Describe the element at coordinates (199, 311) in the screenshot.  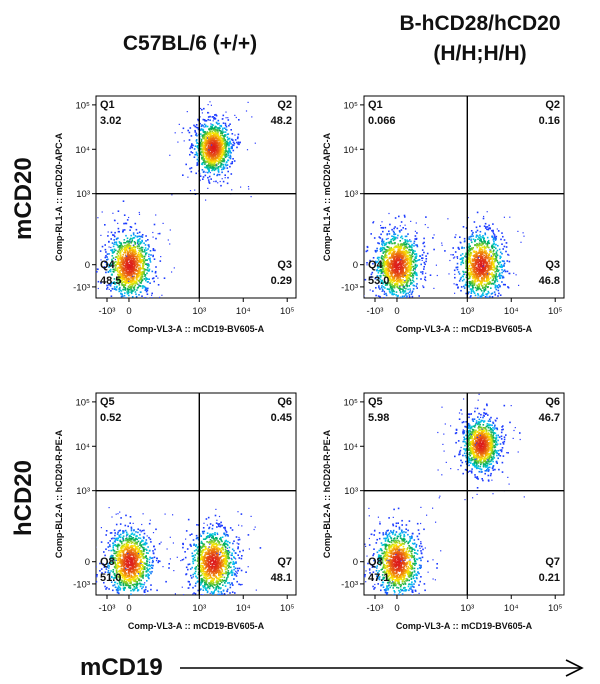
I see `x-tick-label: 10³` at that location.